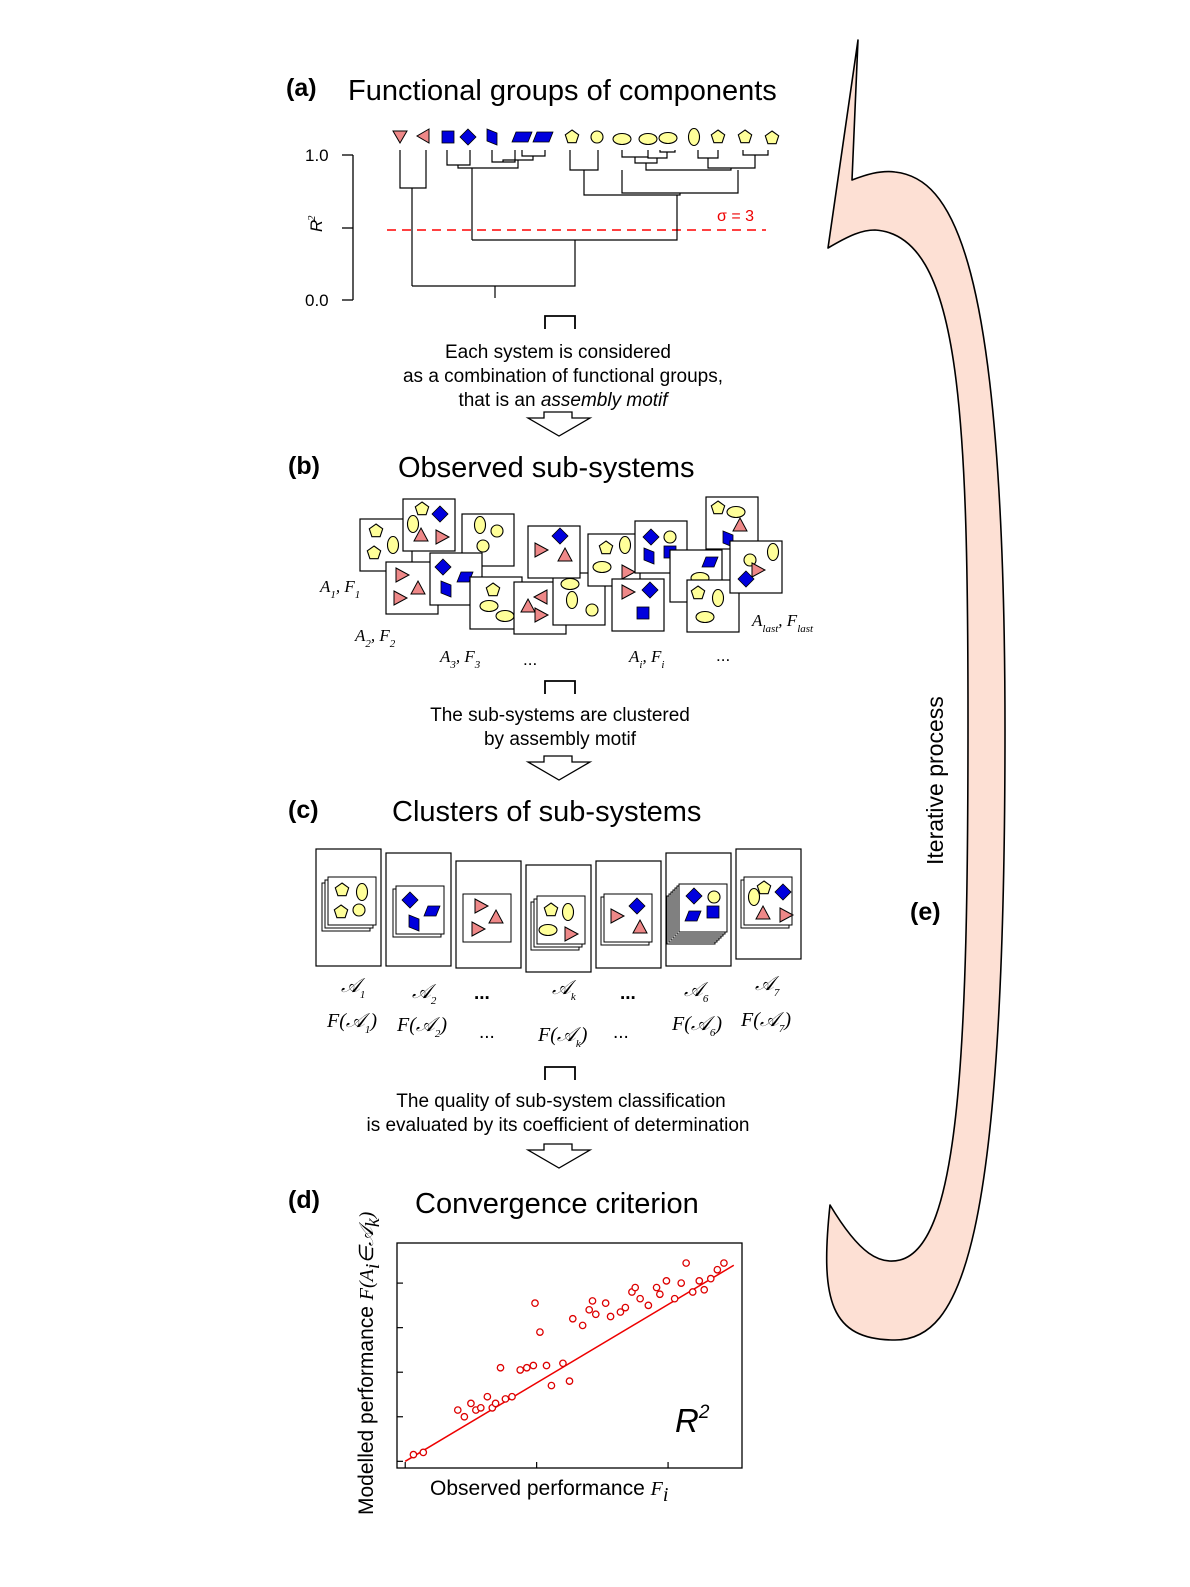 Image resolution: width=1190 pixels, height=1587 pixels. Describe the element at coordinates (560, 739) in the screenshot. I see `svg-text: by assembly motif` at that location.